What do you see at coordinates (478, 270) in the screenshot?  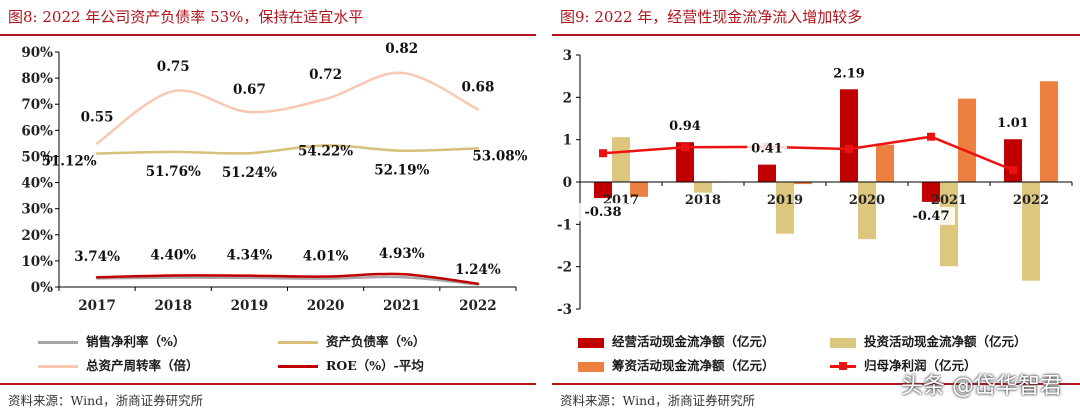 I see `data-label: 1.24%` at bounding box center [478, 270].